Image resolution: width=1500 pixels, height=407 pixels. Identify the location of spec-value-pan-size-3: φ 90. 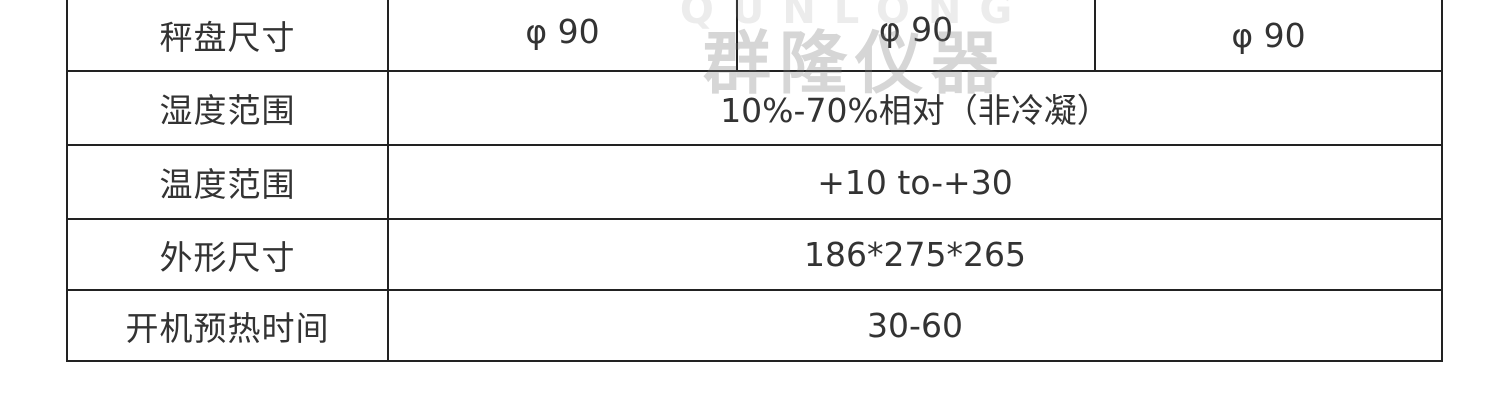
(1268, 36).